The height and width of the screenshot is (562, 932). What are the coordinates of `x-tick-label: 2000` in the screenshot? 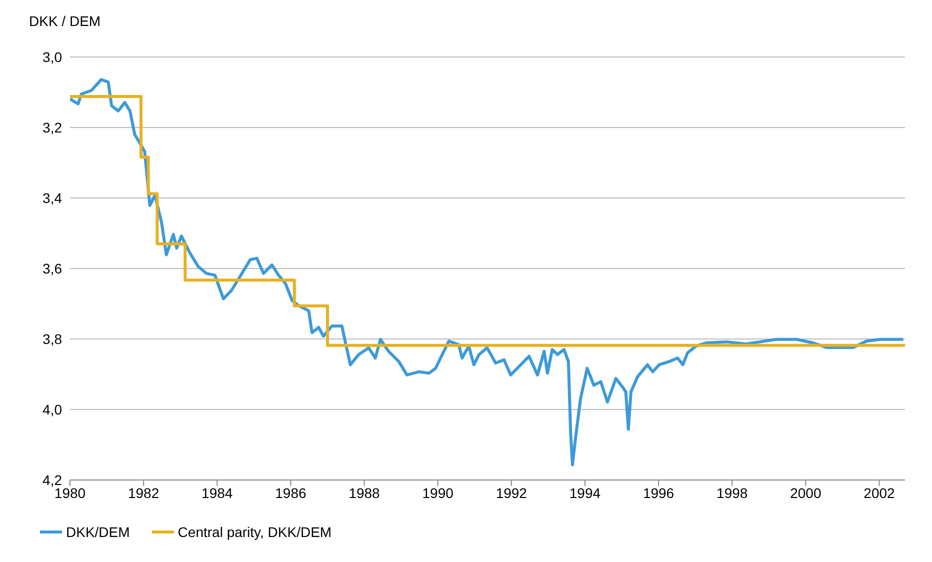 It's located at (806, 492).